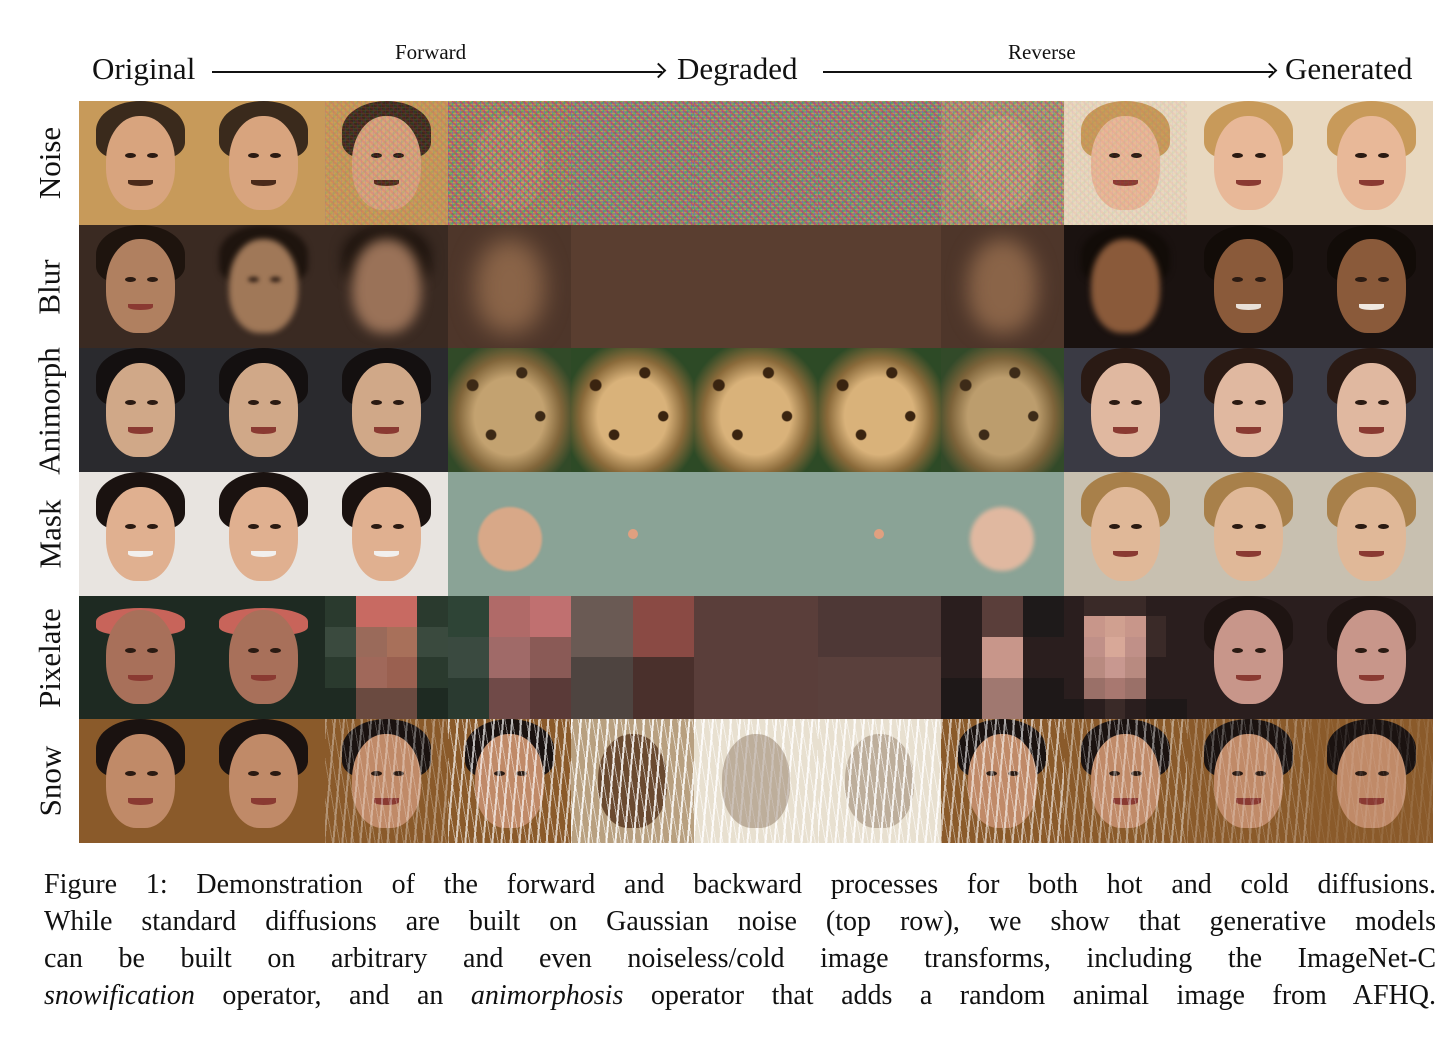 The image size is (1452, 1044). What do you see at coordinates (737, 68) in the screenshot?
I see `header-degraded: Degraded` at bounding box center [737, 68].